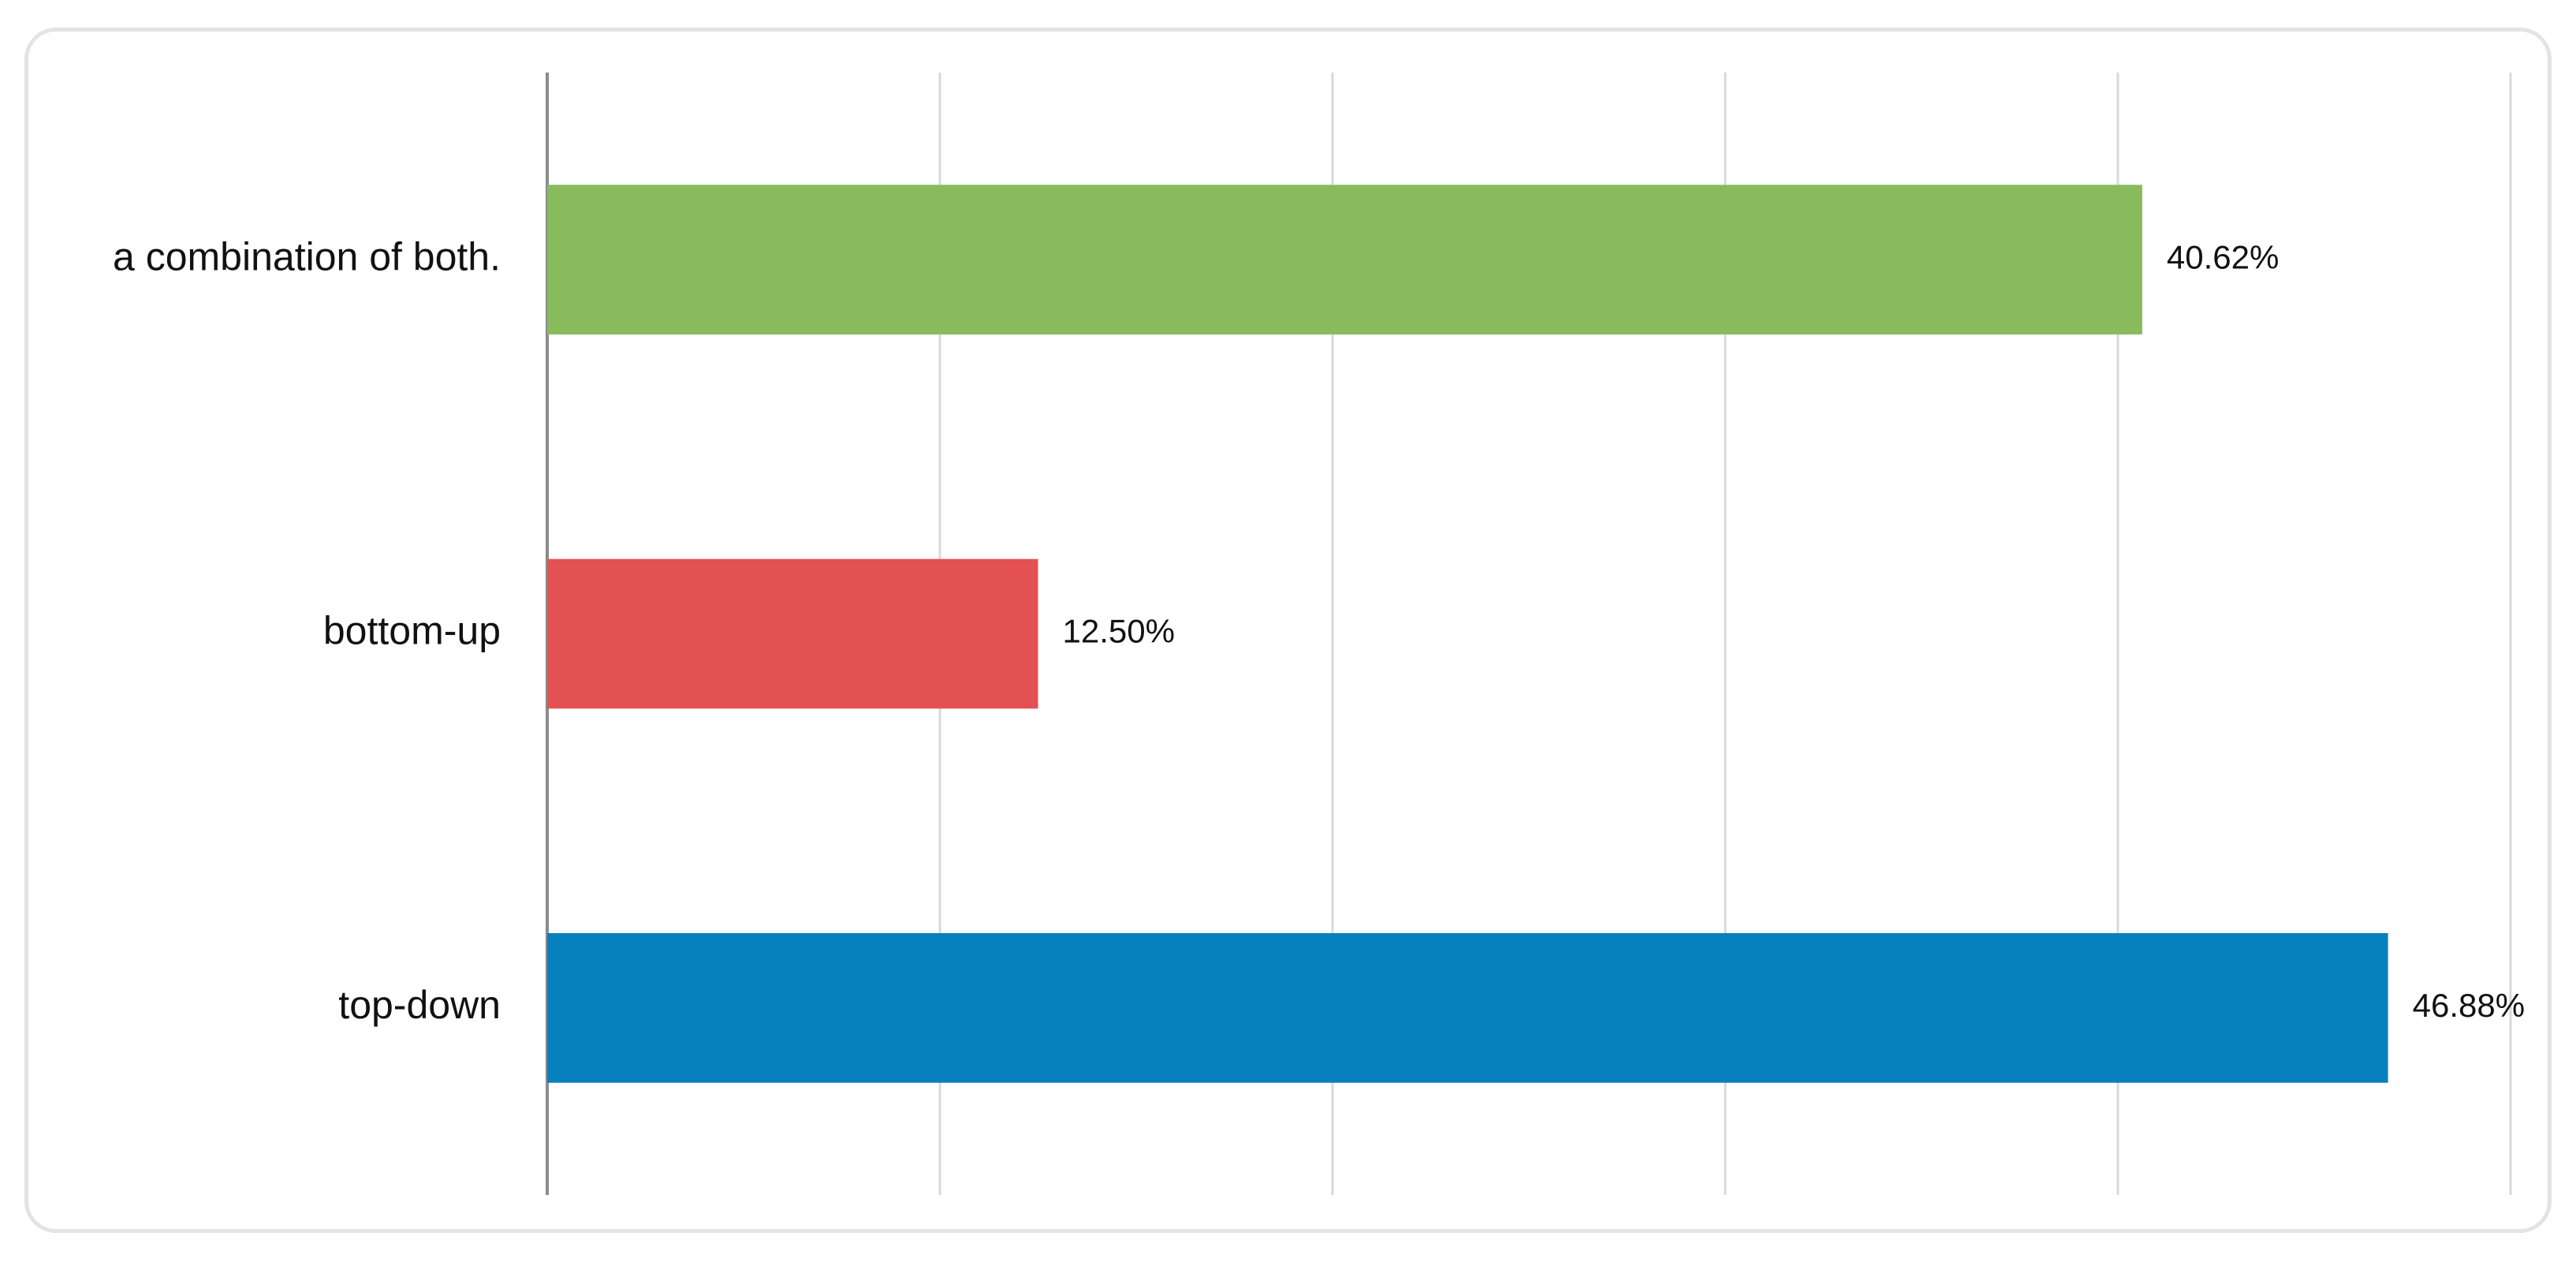  Describe the element at coordinates (1119, 631) in the screenshot. I see `value-label: 12.50%` at that location.